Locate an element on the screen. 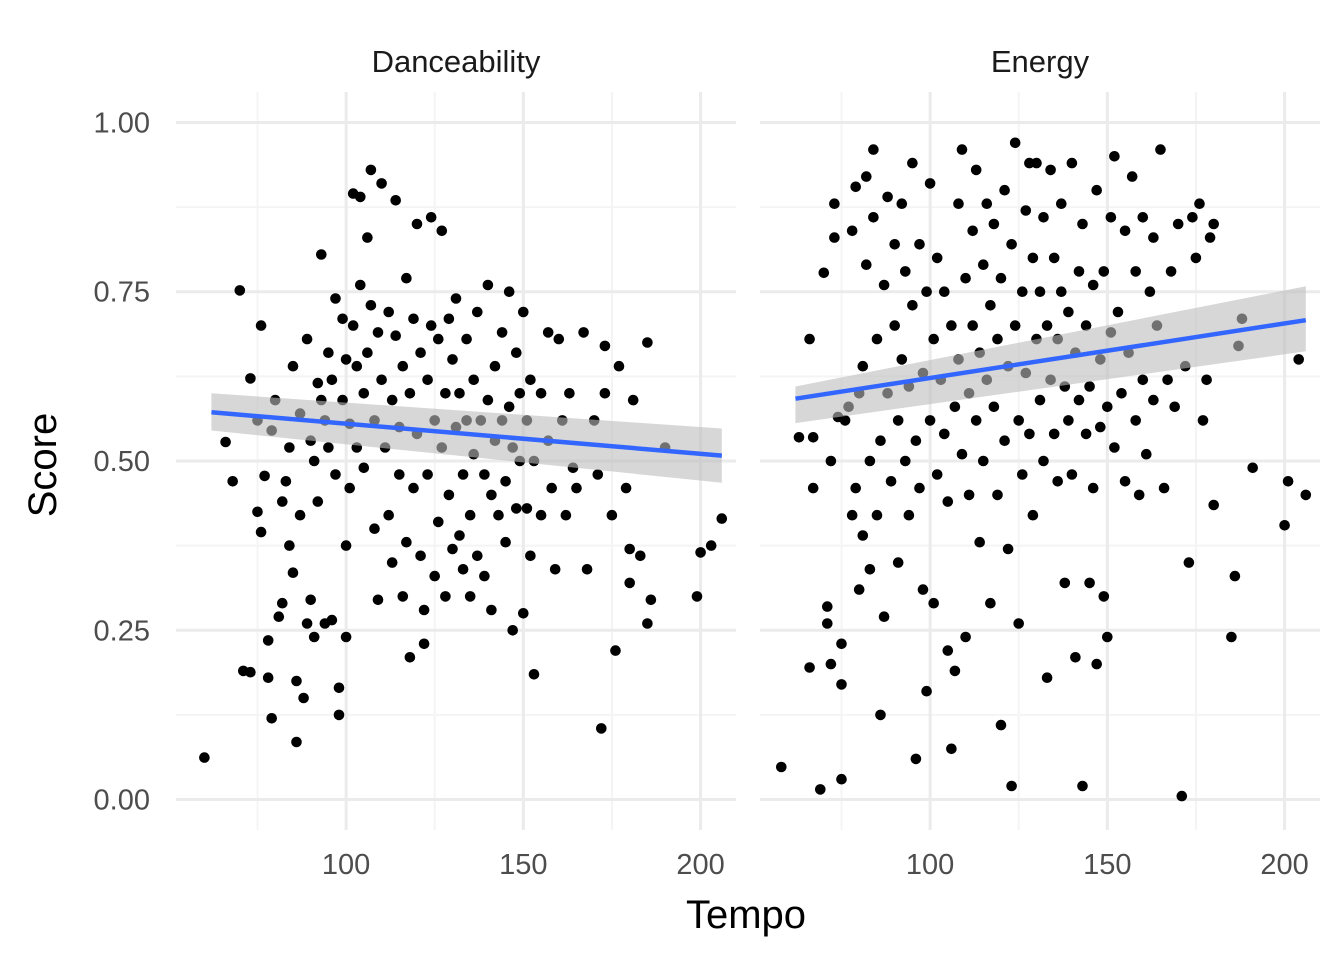 The image size is (1344, 960). x-tick-label: 100 is located at coordinates (930, 865).